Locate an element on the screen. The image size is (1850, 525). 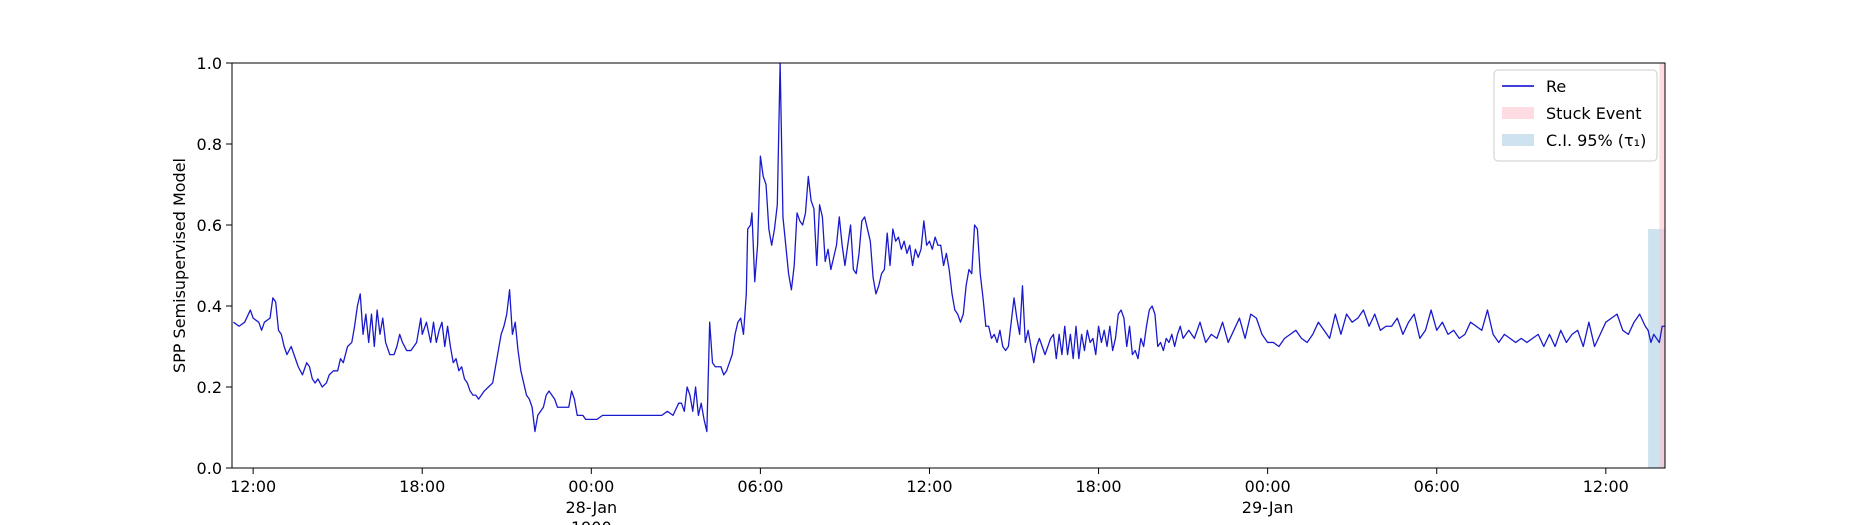
y-tick-label: 1.0 is located at coordinates (209, 63).